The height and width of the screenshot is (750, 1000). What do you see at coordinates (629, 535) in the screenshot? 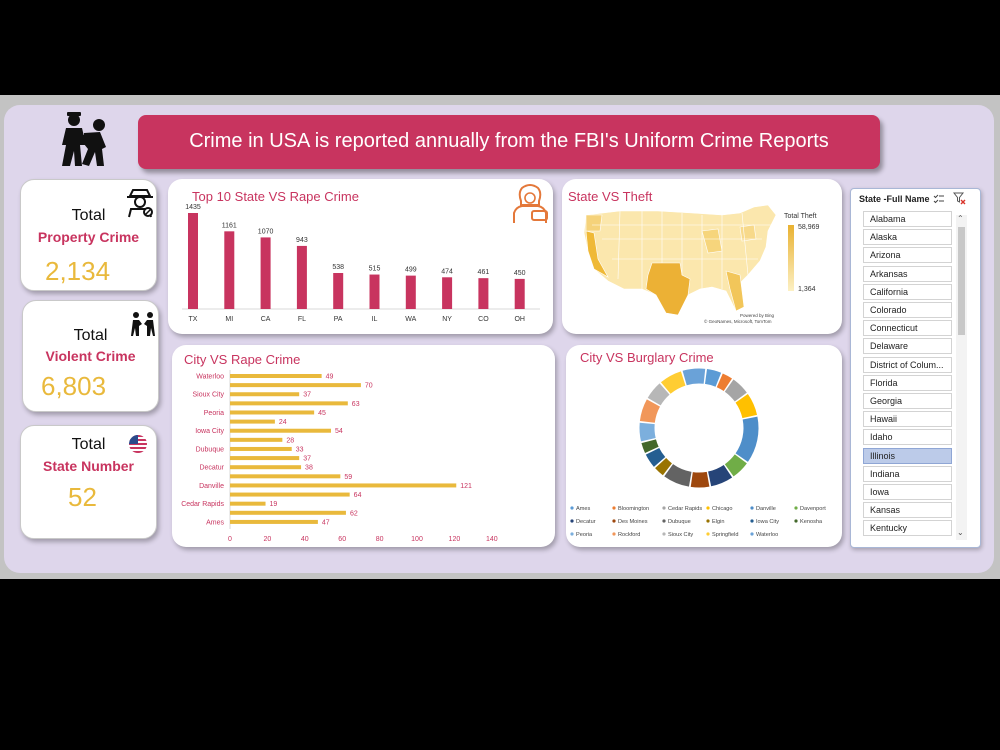
I see `legend-label: Rockford` at bounding box center [629, 535].